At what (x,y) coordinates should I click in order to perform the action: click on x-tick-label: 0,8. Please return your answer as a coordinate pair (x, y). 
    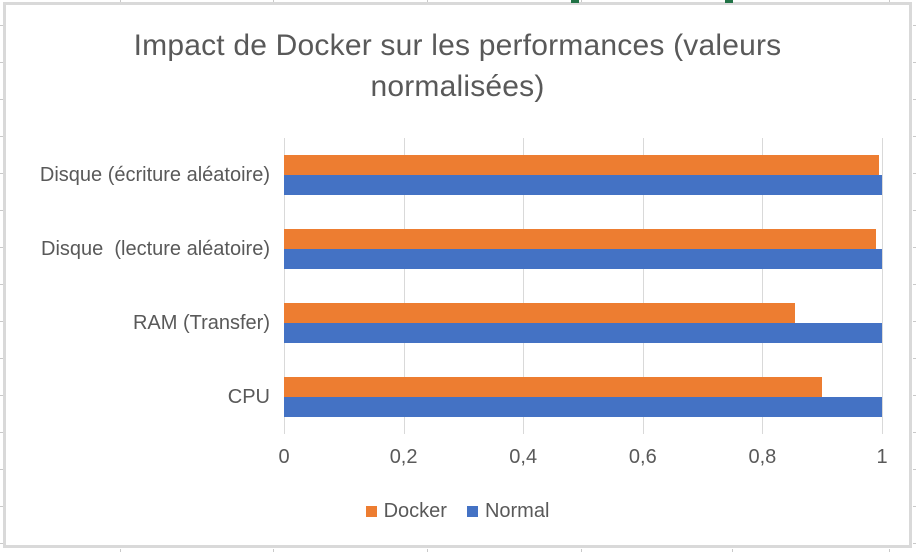
    Looking at the image, I should click on (762, 457).